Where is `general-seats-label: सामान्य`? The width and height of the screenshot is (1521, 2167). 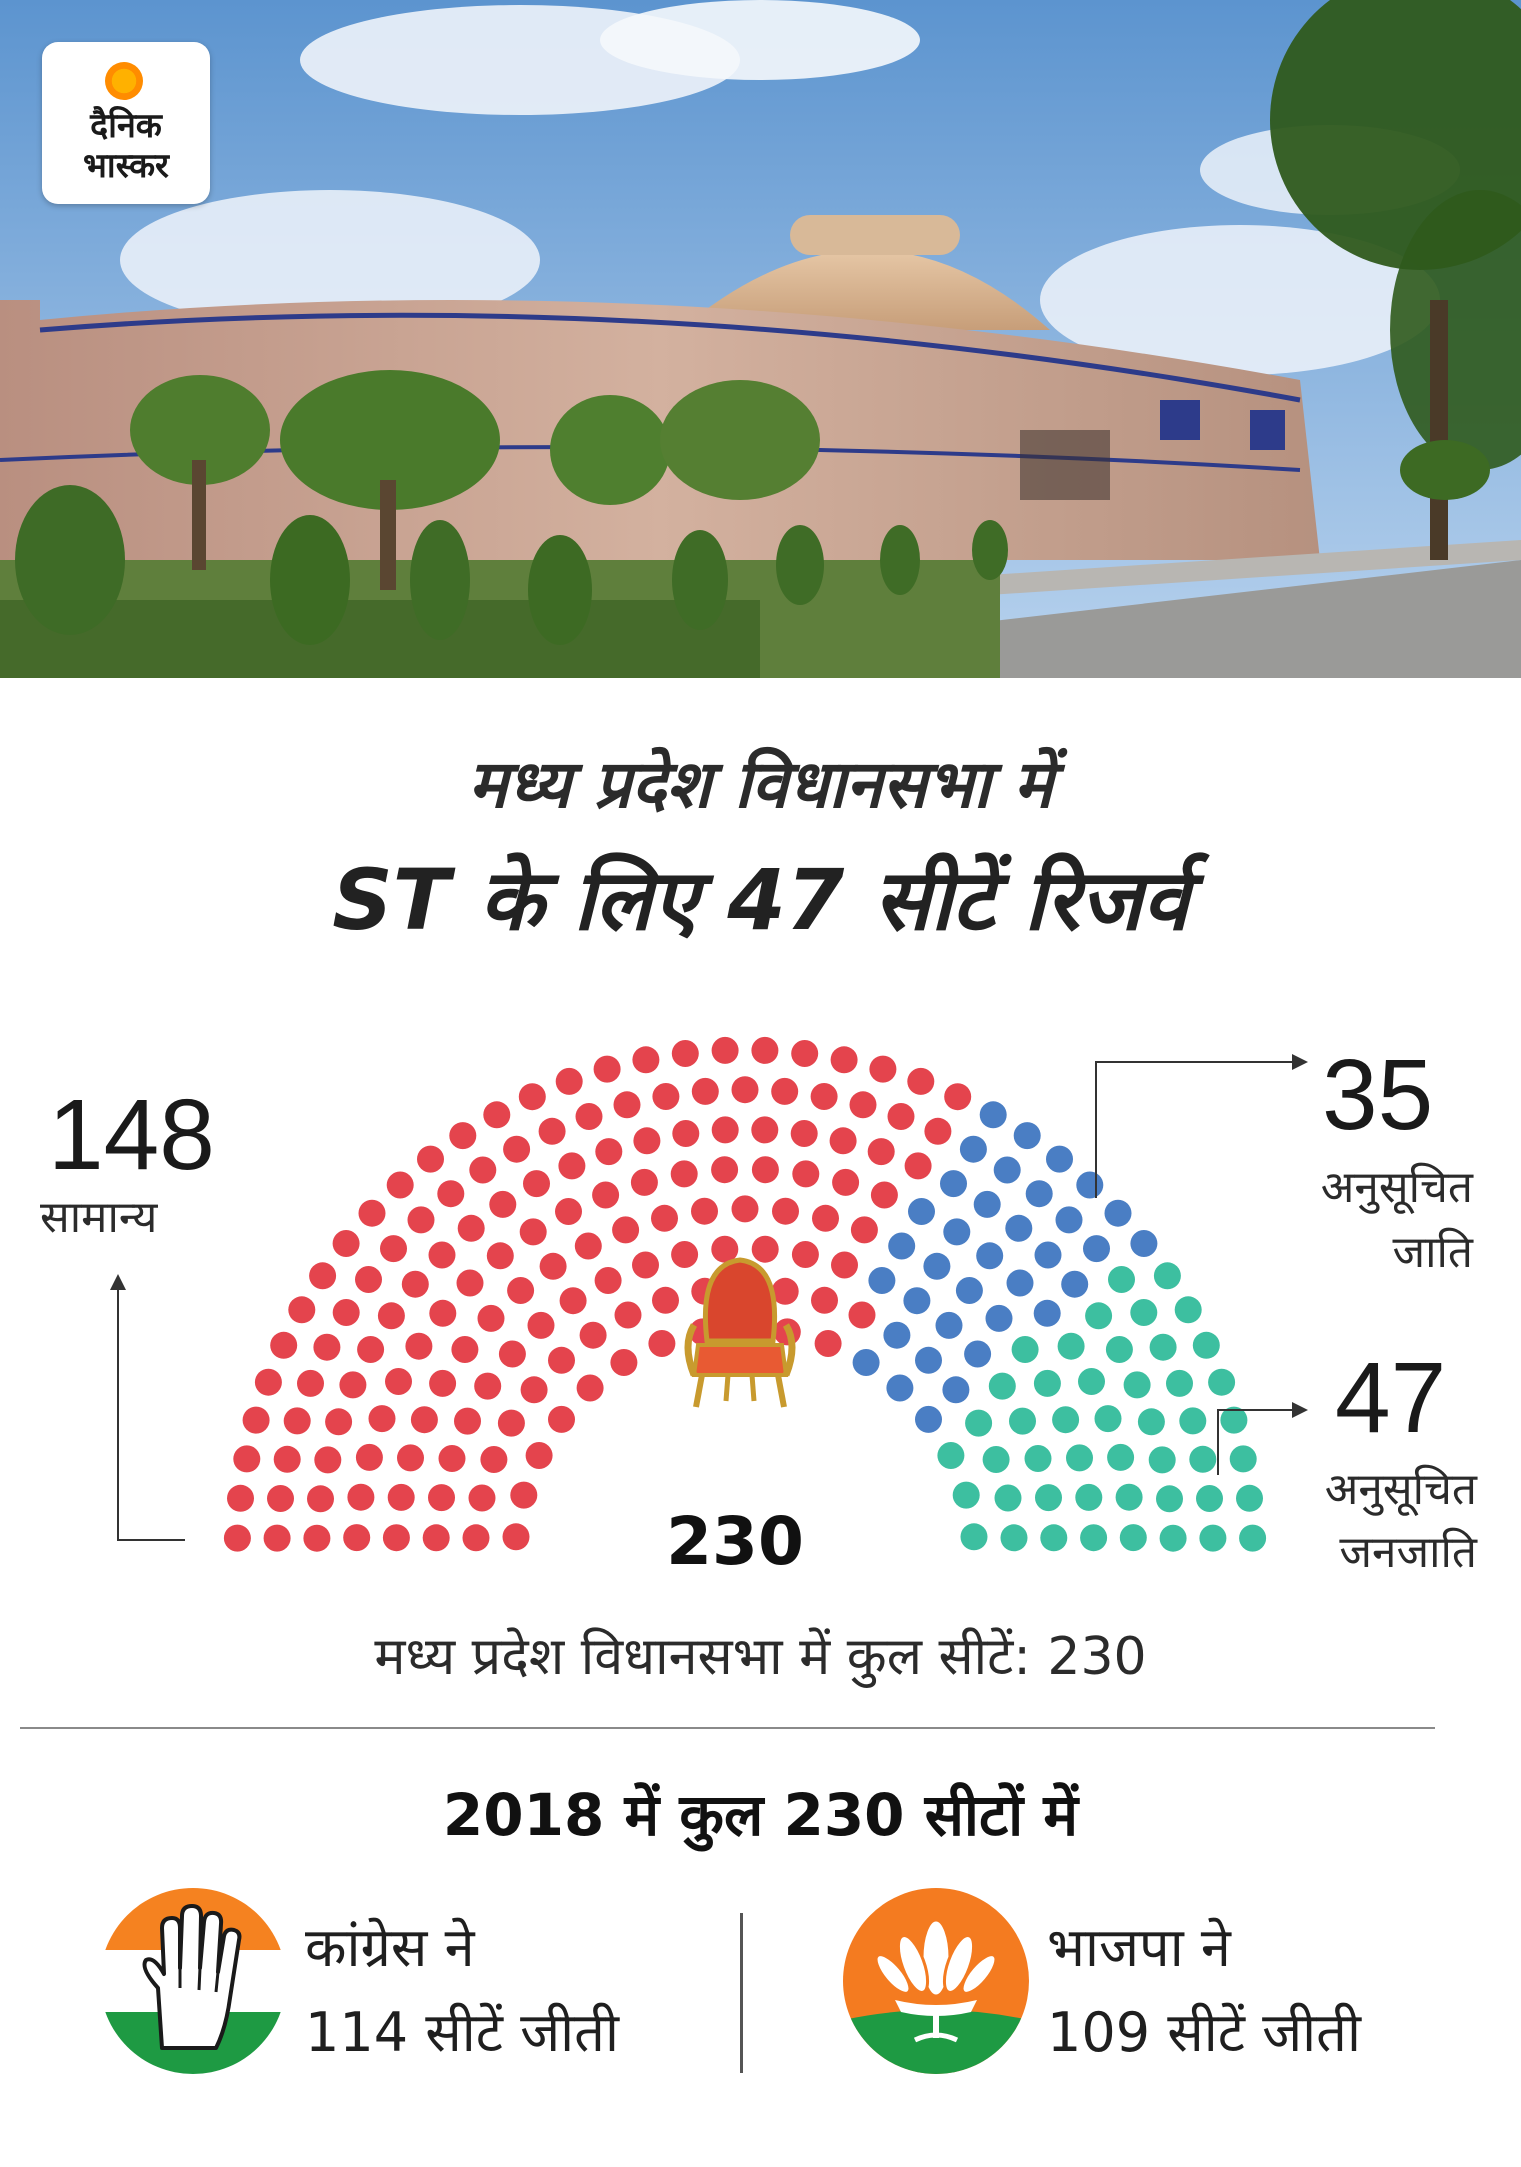 general-seats-label: सामान्य is located at coordinates (99, 1217).